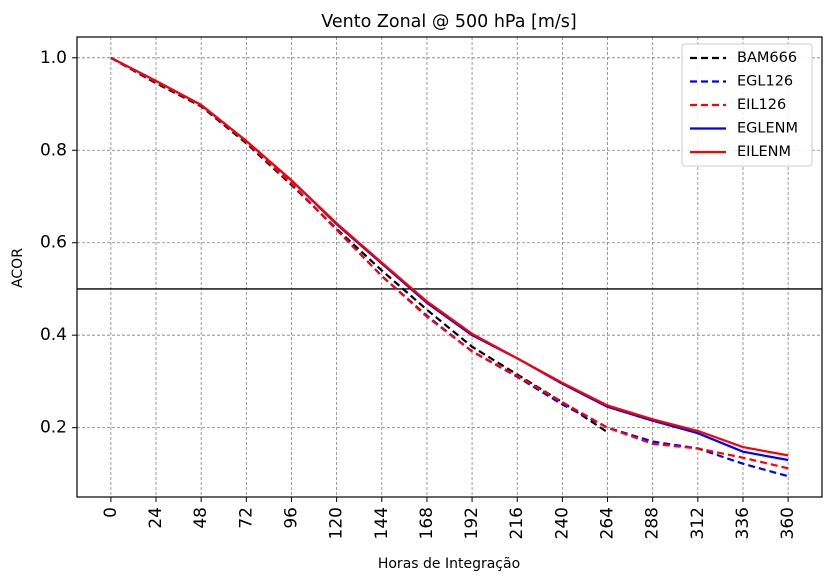  Describe the element at coordinates (53, 58) in the screenshot. I see `y-tick-label: 1.0` at that location.